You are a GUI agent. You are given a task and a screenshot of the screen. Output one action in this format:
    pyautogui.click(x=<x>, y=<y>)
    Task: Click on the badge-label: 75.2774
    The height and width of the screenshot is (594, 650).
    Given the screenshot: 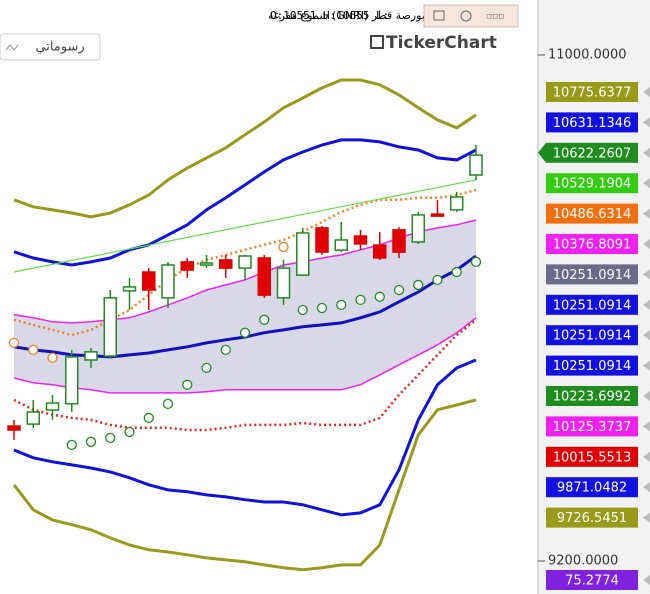 What is the action you would take?
    pyautogui.click(x=592, y=581)
    